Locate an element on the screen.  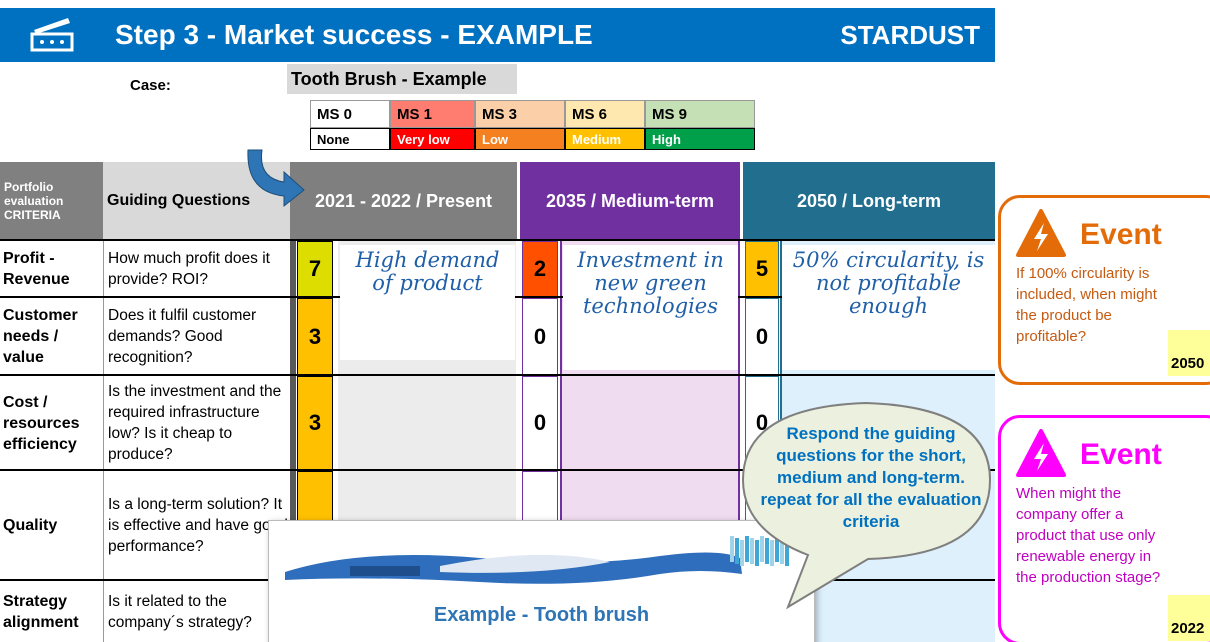
criterion: Quality is located at coordinates (30, 525).